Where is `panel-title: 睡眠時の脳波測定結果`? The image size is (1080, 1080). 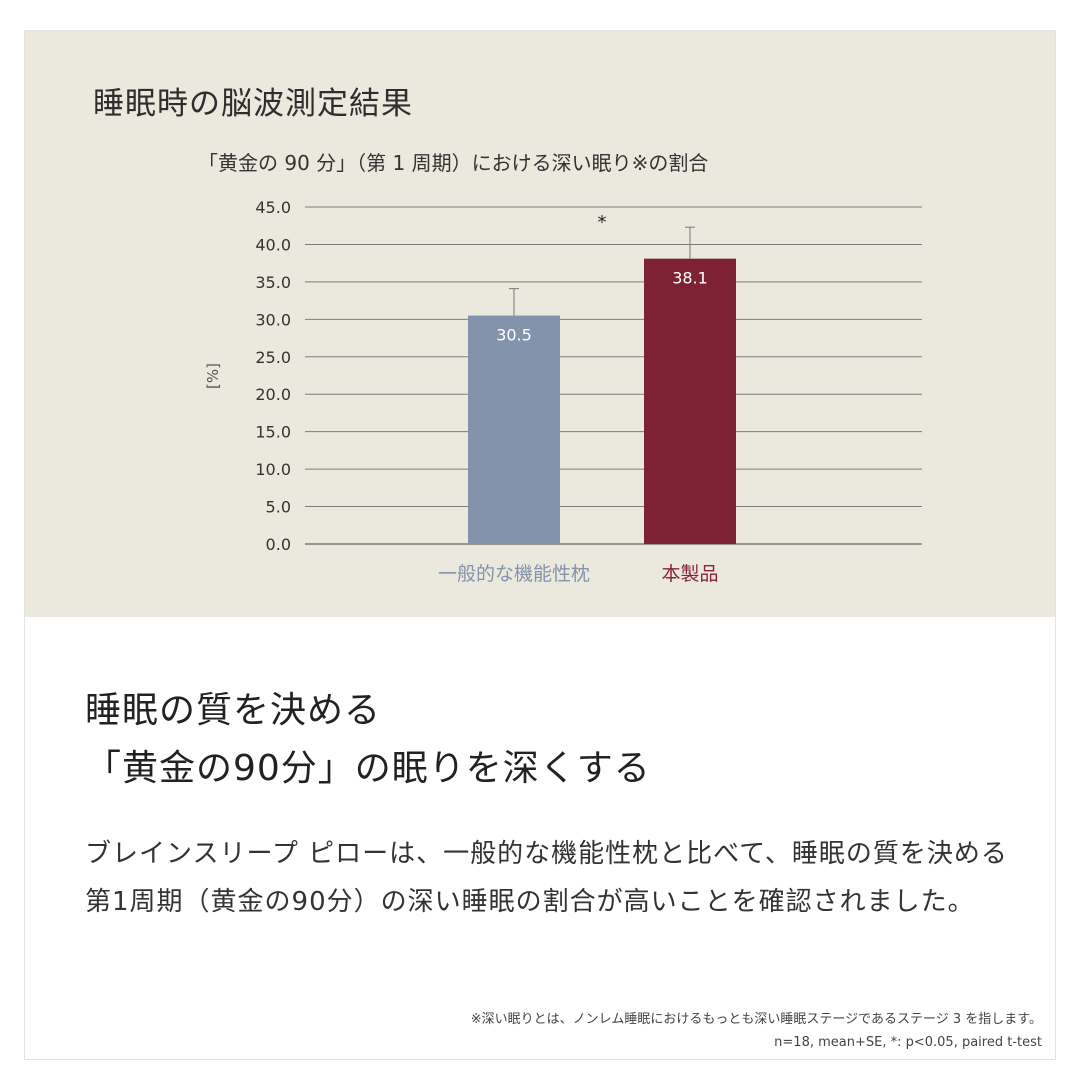 panel-title: 睡眠時の脳波測定結果 is located at coordinates (253, 104).